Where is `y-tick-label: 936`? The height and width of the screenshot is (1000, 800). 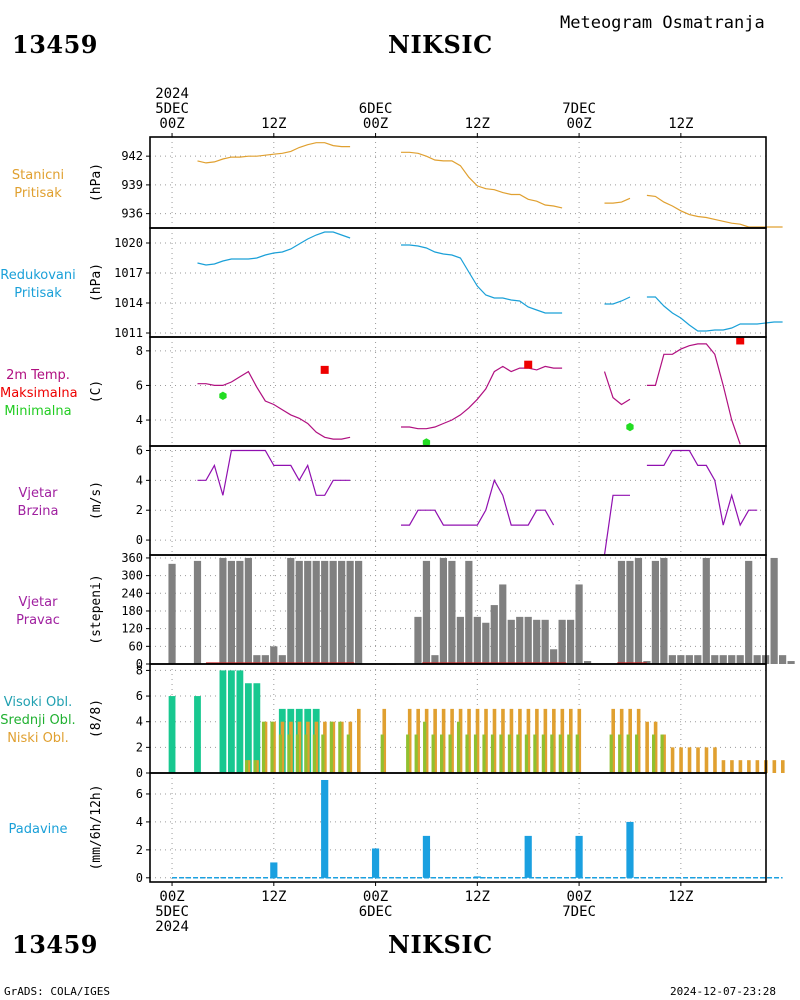 y-tick-label: 936 is located at coordinates (132, 214).